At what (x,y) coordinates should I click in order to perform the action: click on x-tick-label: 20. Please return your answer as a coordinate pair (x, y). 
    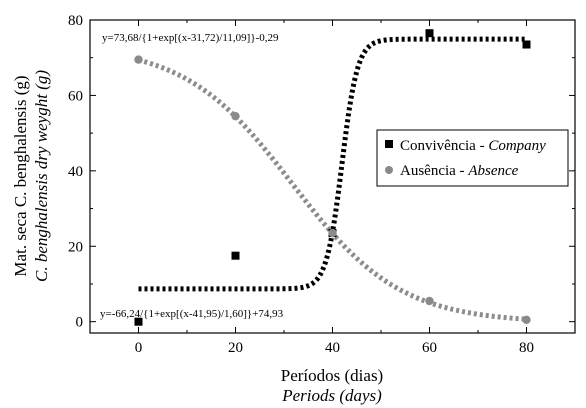
    Looking at the image, I should click on (235, 348).